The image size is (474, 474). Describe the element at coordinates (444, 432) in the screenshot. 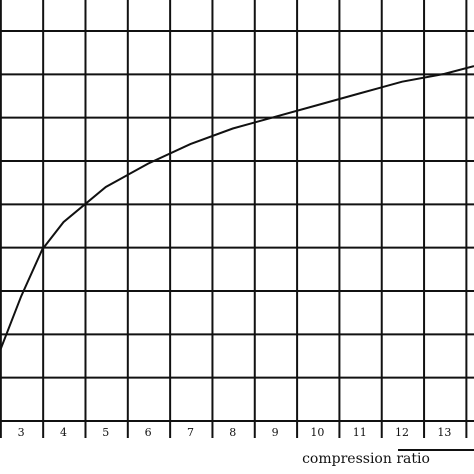

I see `x-tick-label: 13` at that location.